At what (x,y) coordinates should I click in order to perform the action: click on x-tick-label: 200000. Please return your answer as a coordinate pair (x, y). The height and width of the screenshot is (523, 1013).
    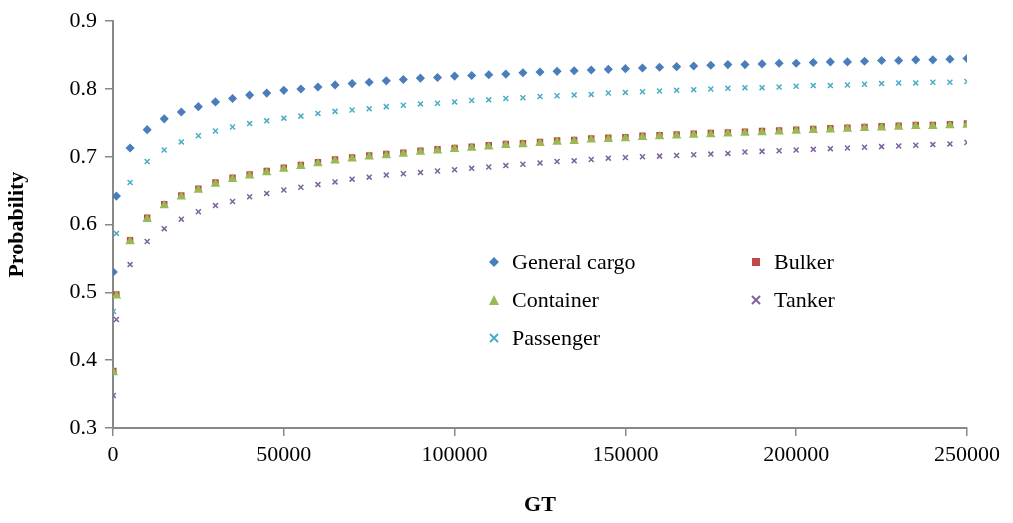
    Looking at the image, I should click on (796, 453).